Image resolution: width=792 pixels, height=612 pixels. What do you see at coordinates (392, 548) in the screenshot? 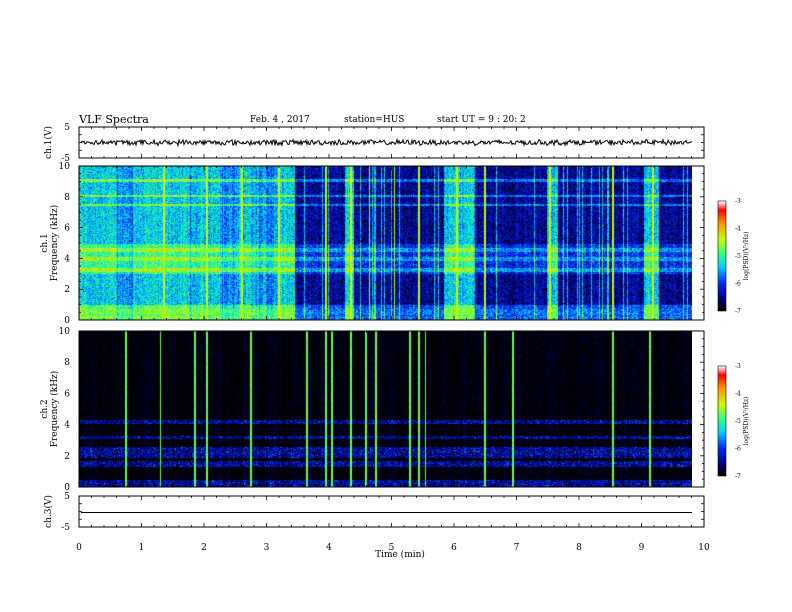
I see `x-tick-label: 5` at bounding box center [392, 548].